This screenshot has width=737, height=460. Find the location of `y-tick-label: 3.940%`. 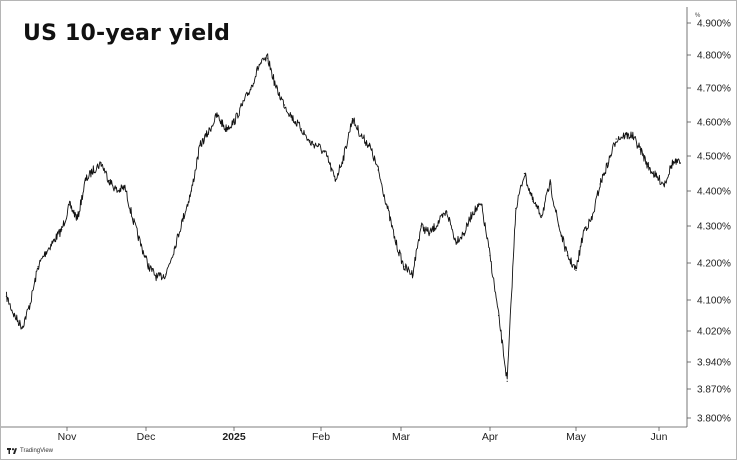

y-tick-label: 3.940% is located at coordinates (714, 363).